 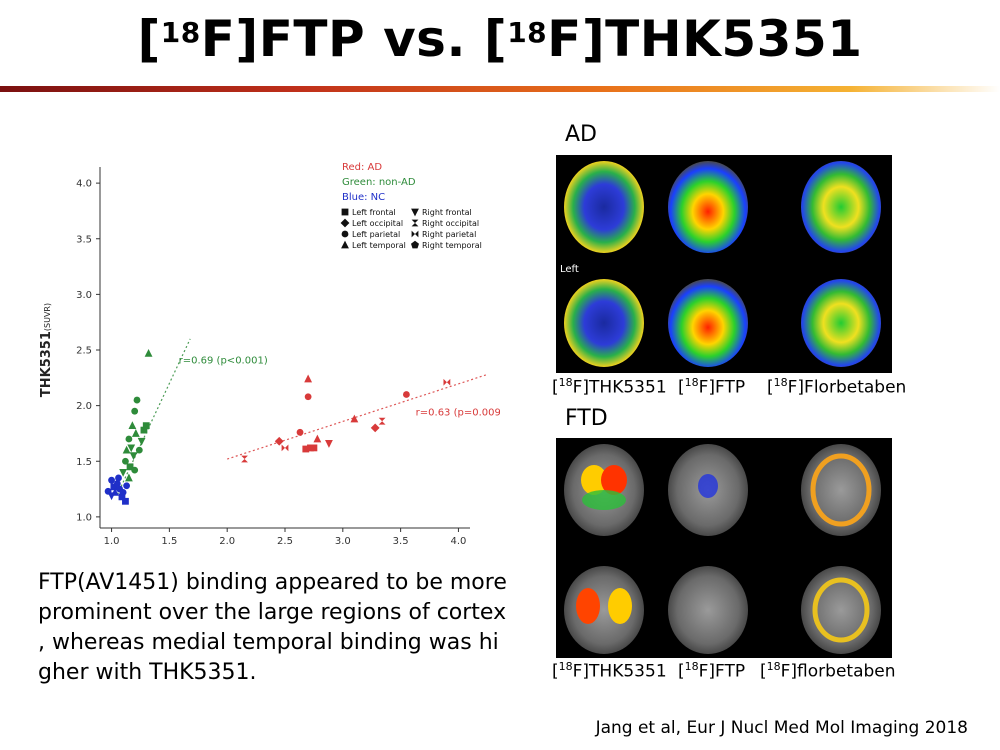 I want to click on y-tick-label: 1.0, so click(x=84, y=517).